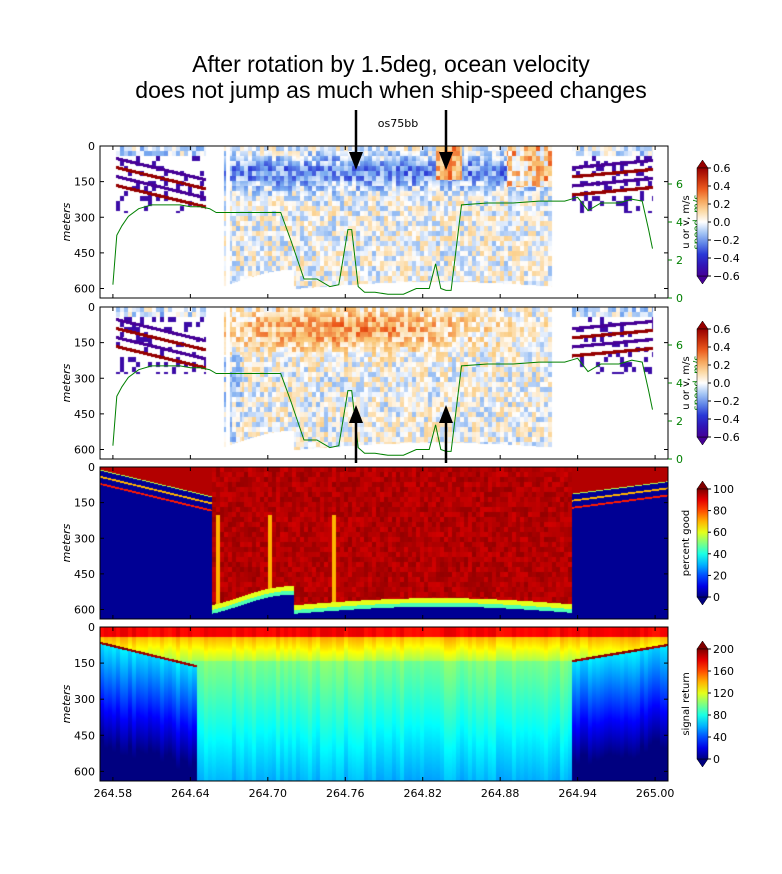 Image resolution: width=782 pixels, height=874 pixels. What do you see at coordinates (500, 793) in the screenshot?
I see `x-tick-label: 264.88` at bounding box center [500, 793].